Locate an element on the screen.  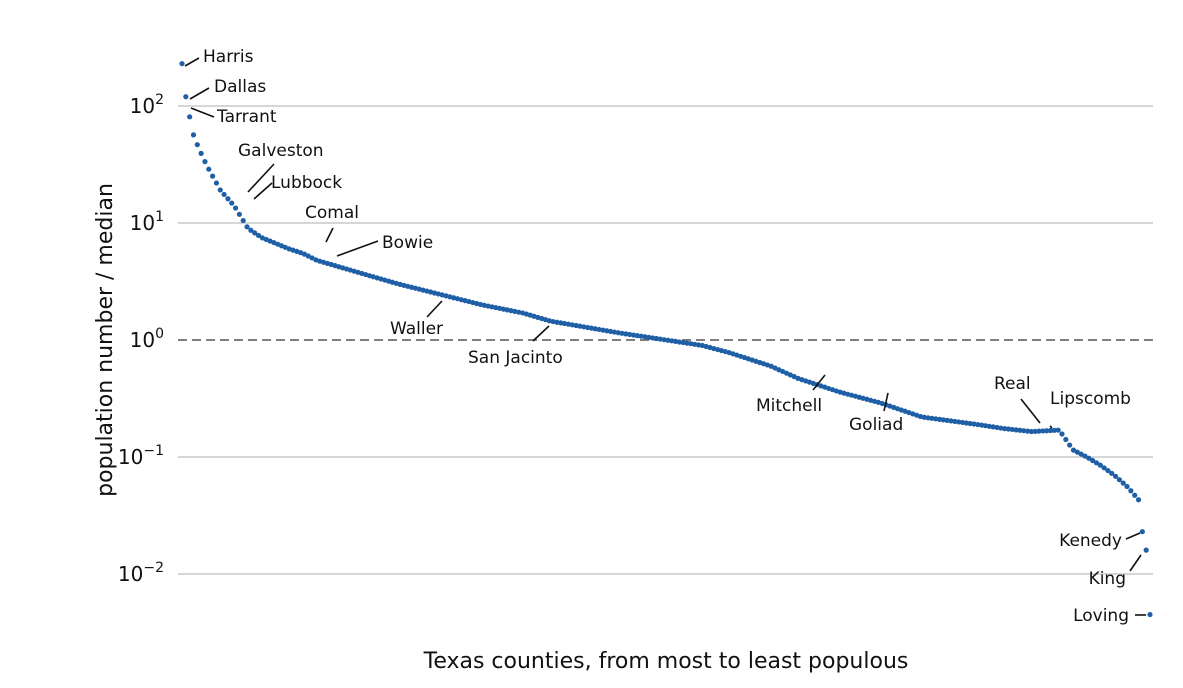
annotation-label: Bowie is located at coordinates (407, 243).